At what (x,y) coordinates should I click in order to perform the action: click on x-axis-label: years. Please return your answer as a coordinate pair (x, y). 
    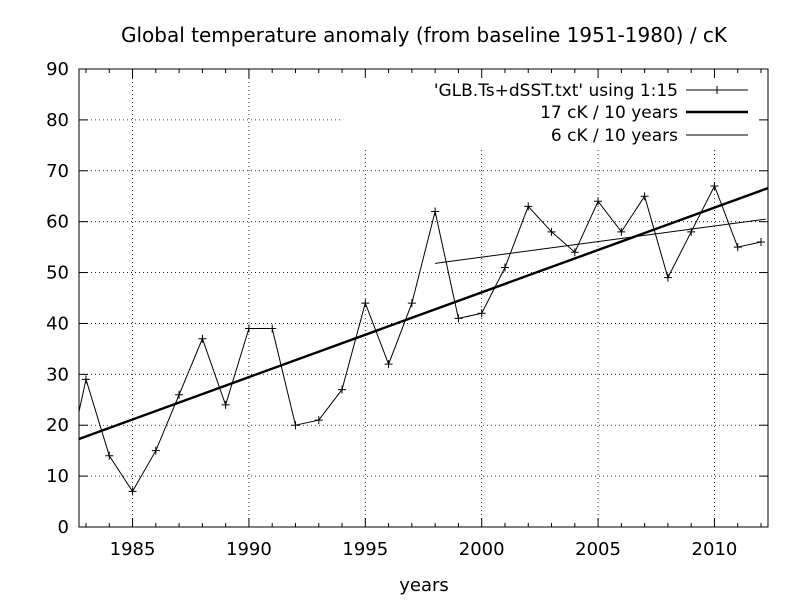
    Looking at the image, I should click on (424, 585).